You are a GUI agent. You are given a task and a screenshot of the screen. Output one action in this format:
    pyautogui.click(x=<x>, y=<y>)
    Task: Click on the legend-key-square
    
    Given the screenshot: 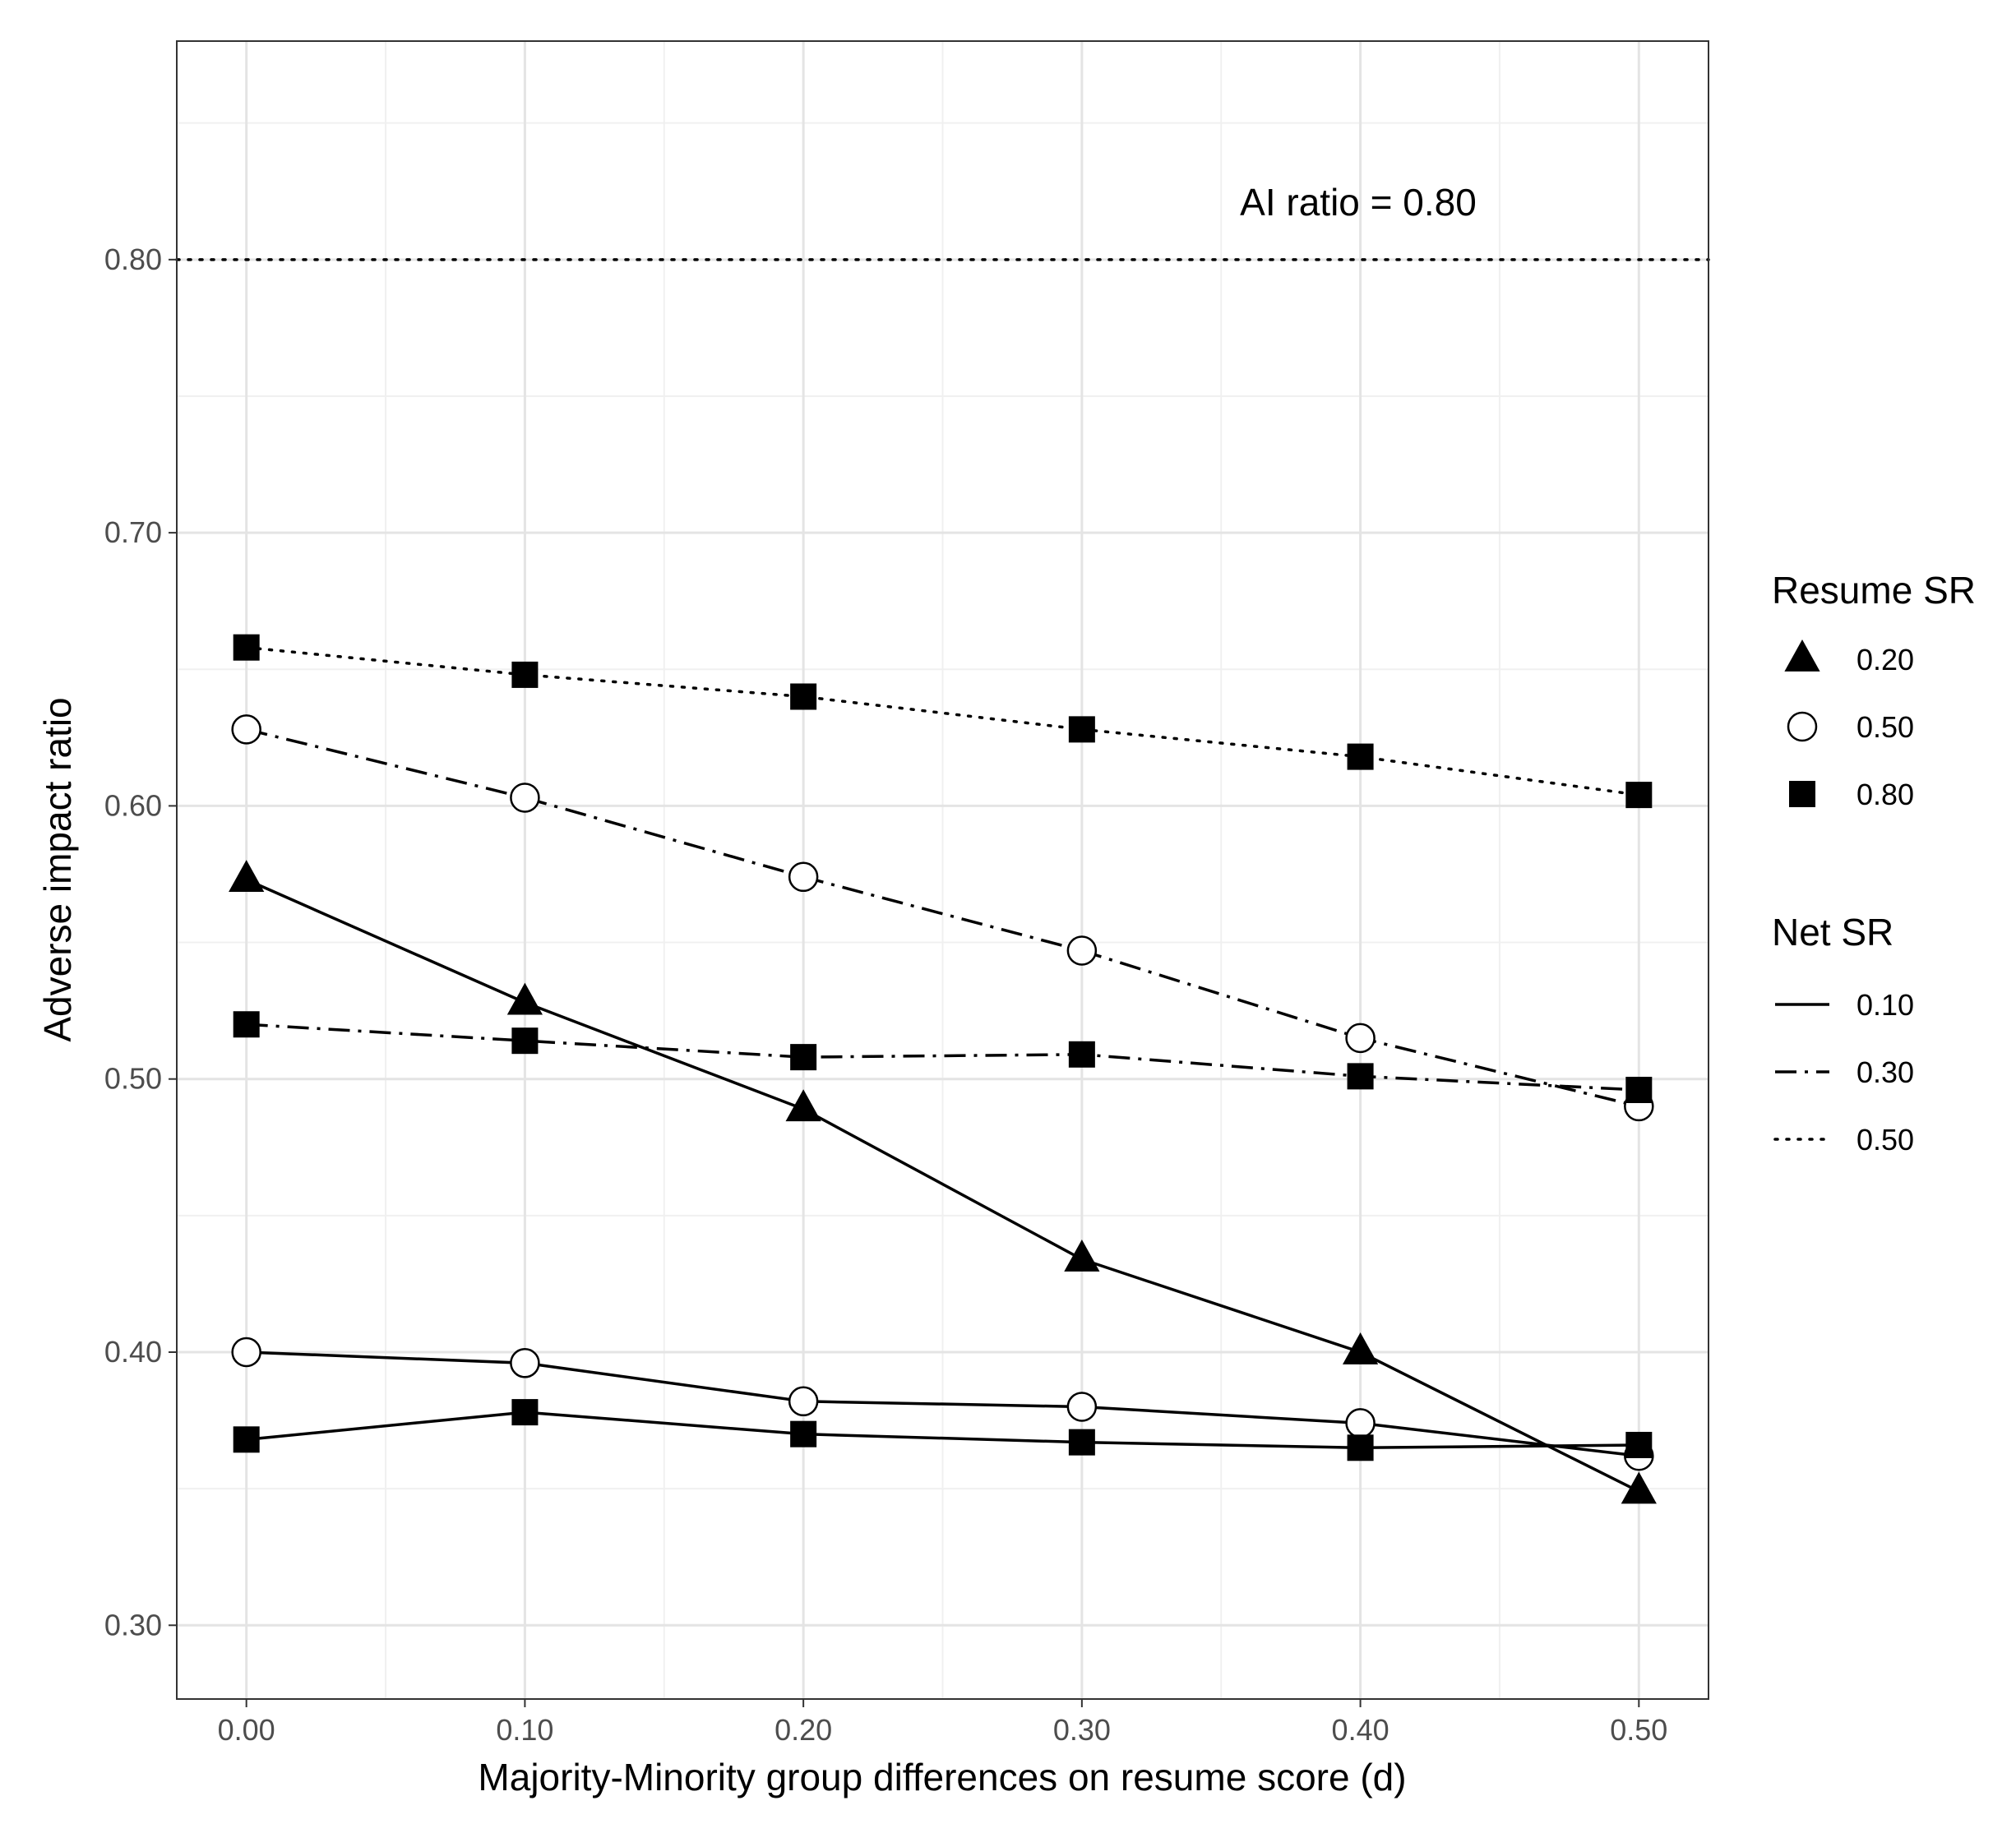 What is the action you would take?
    pyautogui.click(x=1802, y=794)
    